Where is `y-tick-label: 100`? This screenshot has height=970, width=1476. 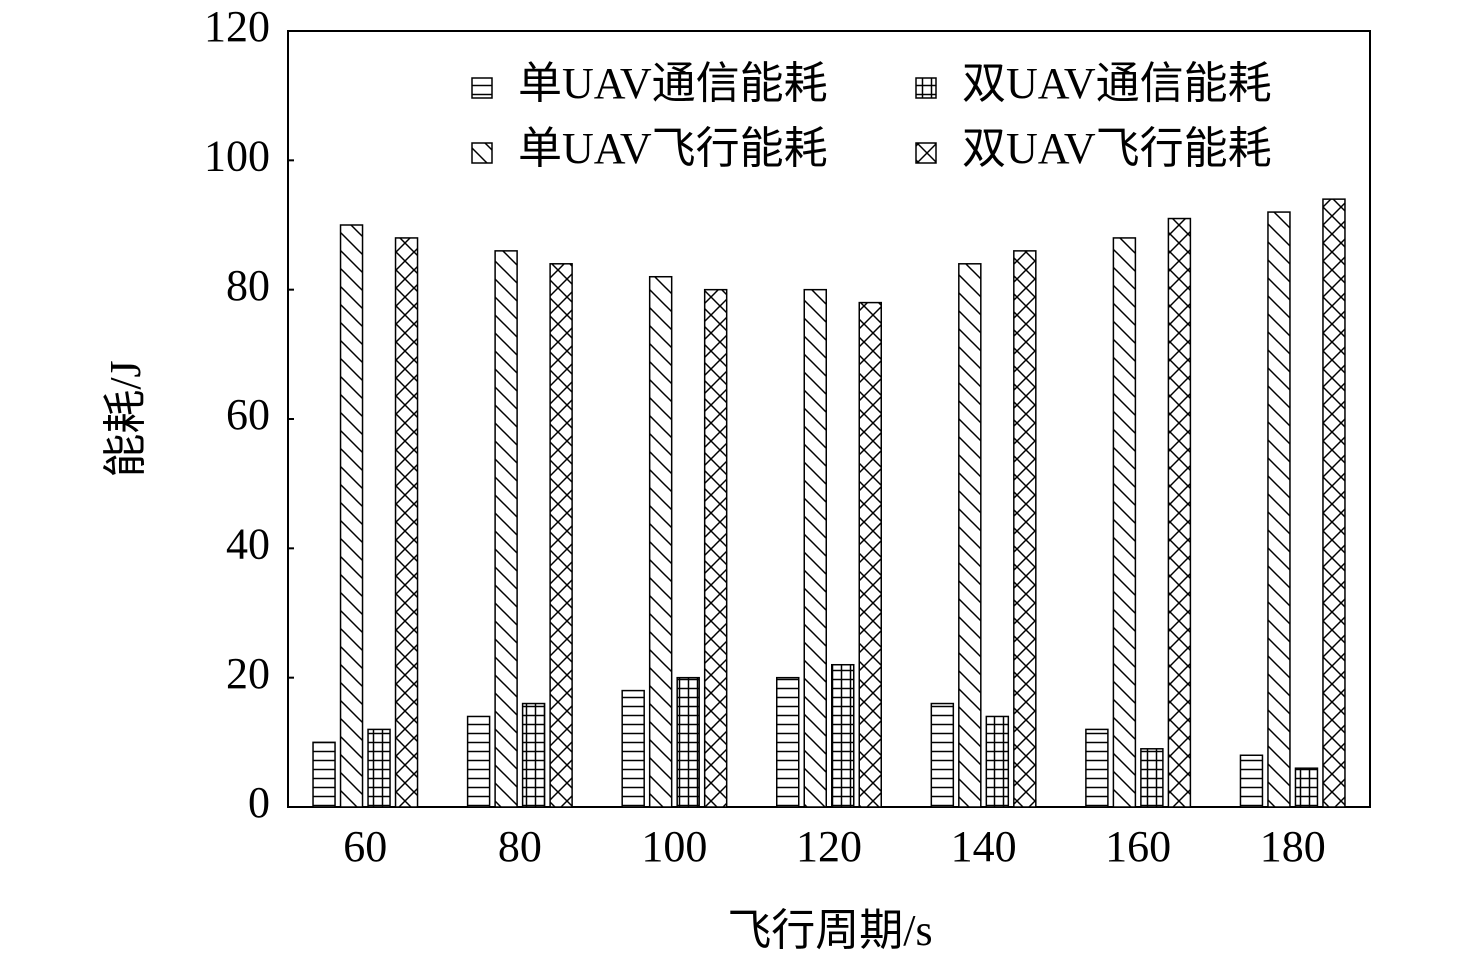 y-tick-label: 100 is located at coordinates (237, 155).